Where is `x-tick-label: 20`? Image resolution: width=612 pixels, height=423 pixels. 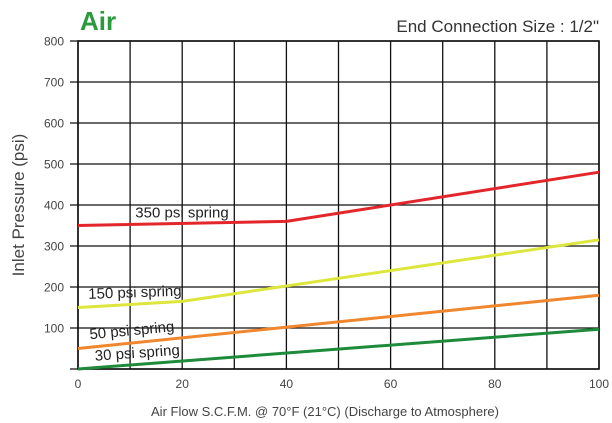 x-tick-label: 20 is located at coordinates (183, 384).